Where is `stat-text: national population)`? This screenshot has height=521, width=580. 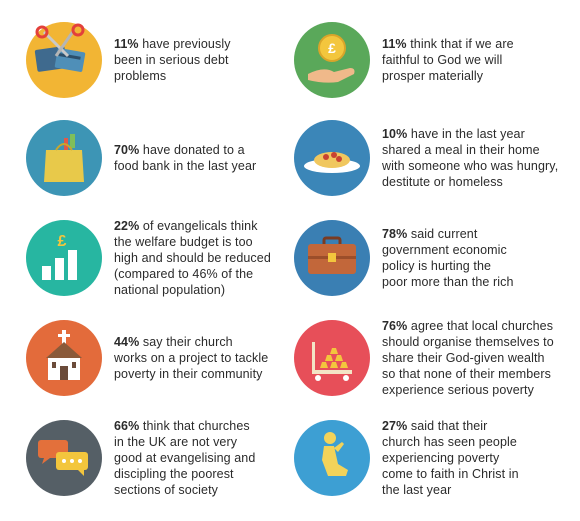
stat-text: national population) is located at coordinates (170, 290).